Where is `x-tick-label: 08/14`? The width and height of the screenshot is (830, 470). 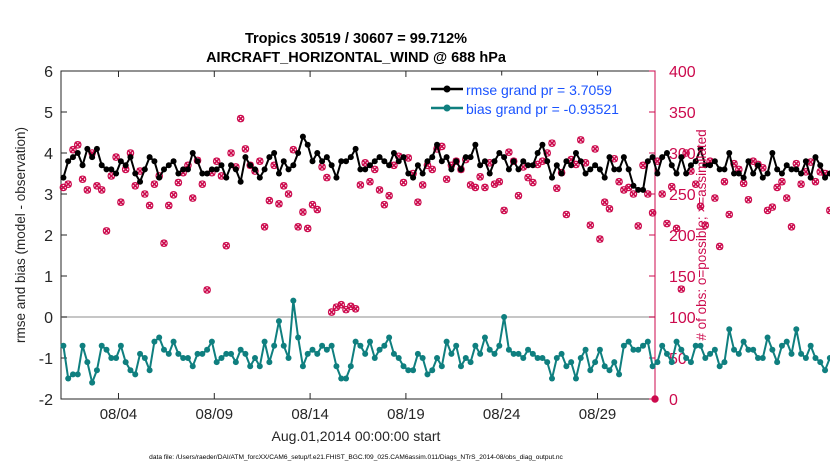
x-tick-label: 08/14 is located at coordinates (310, 414).